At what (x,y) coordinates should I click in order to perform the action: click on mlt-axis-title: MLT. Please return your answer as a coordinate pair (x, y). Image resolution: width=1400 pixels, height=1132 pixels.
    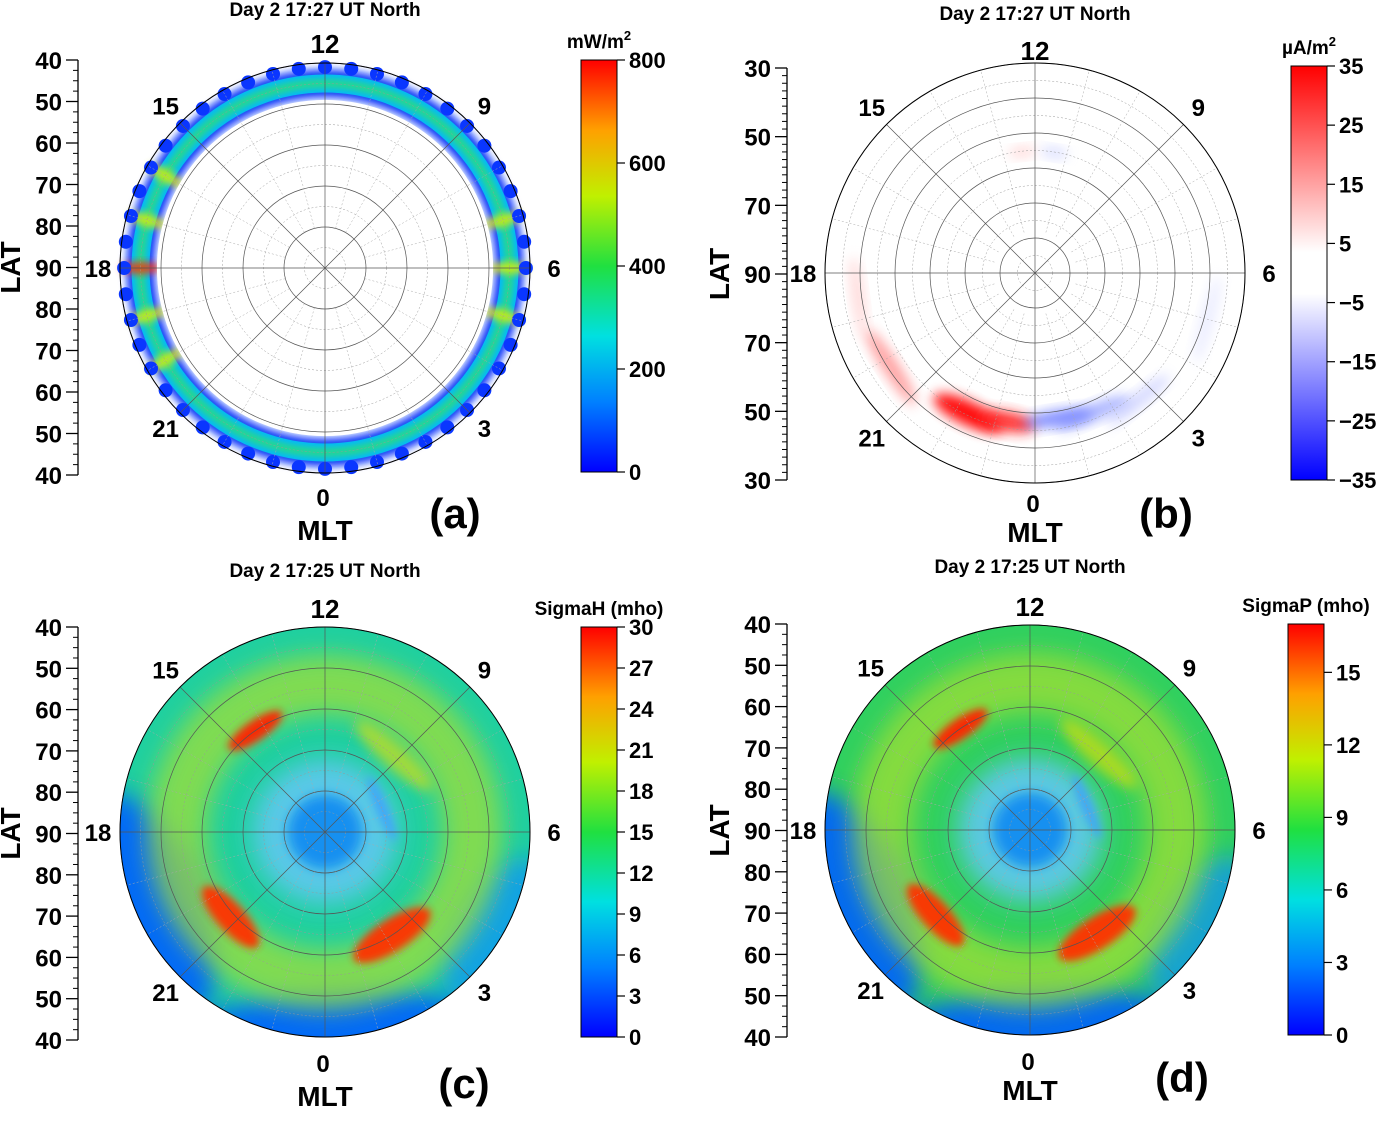
    Looking at the image, I should click on (1029, 1090).